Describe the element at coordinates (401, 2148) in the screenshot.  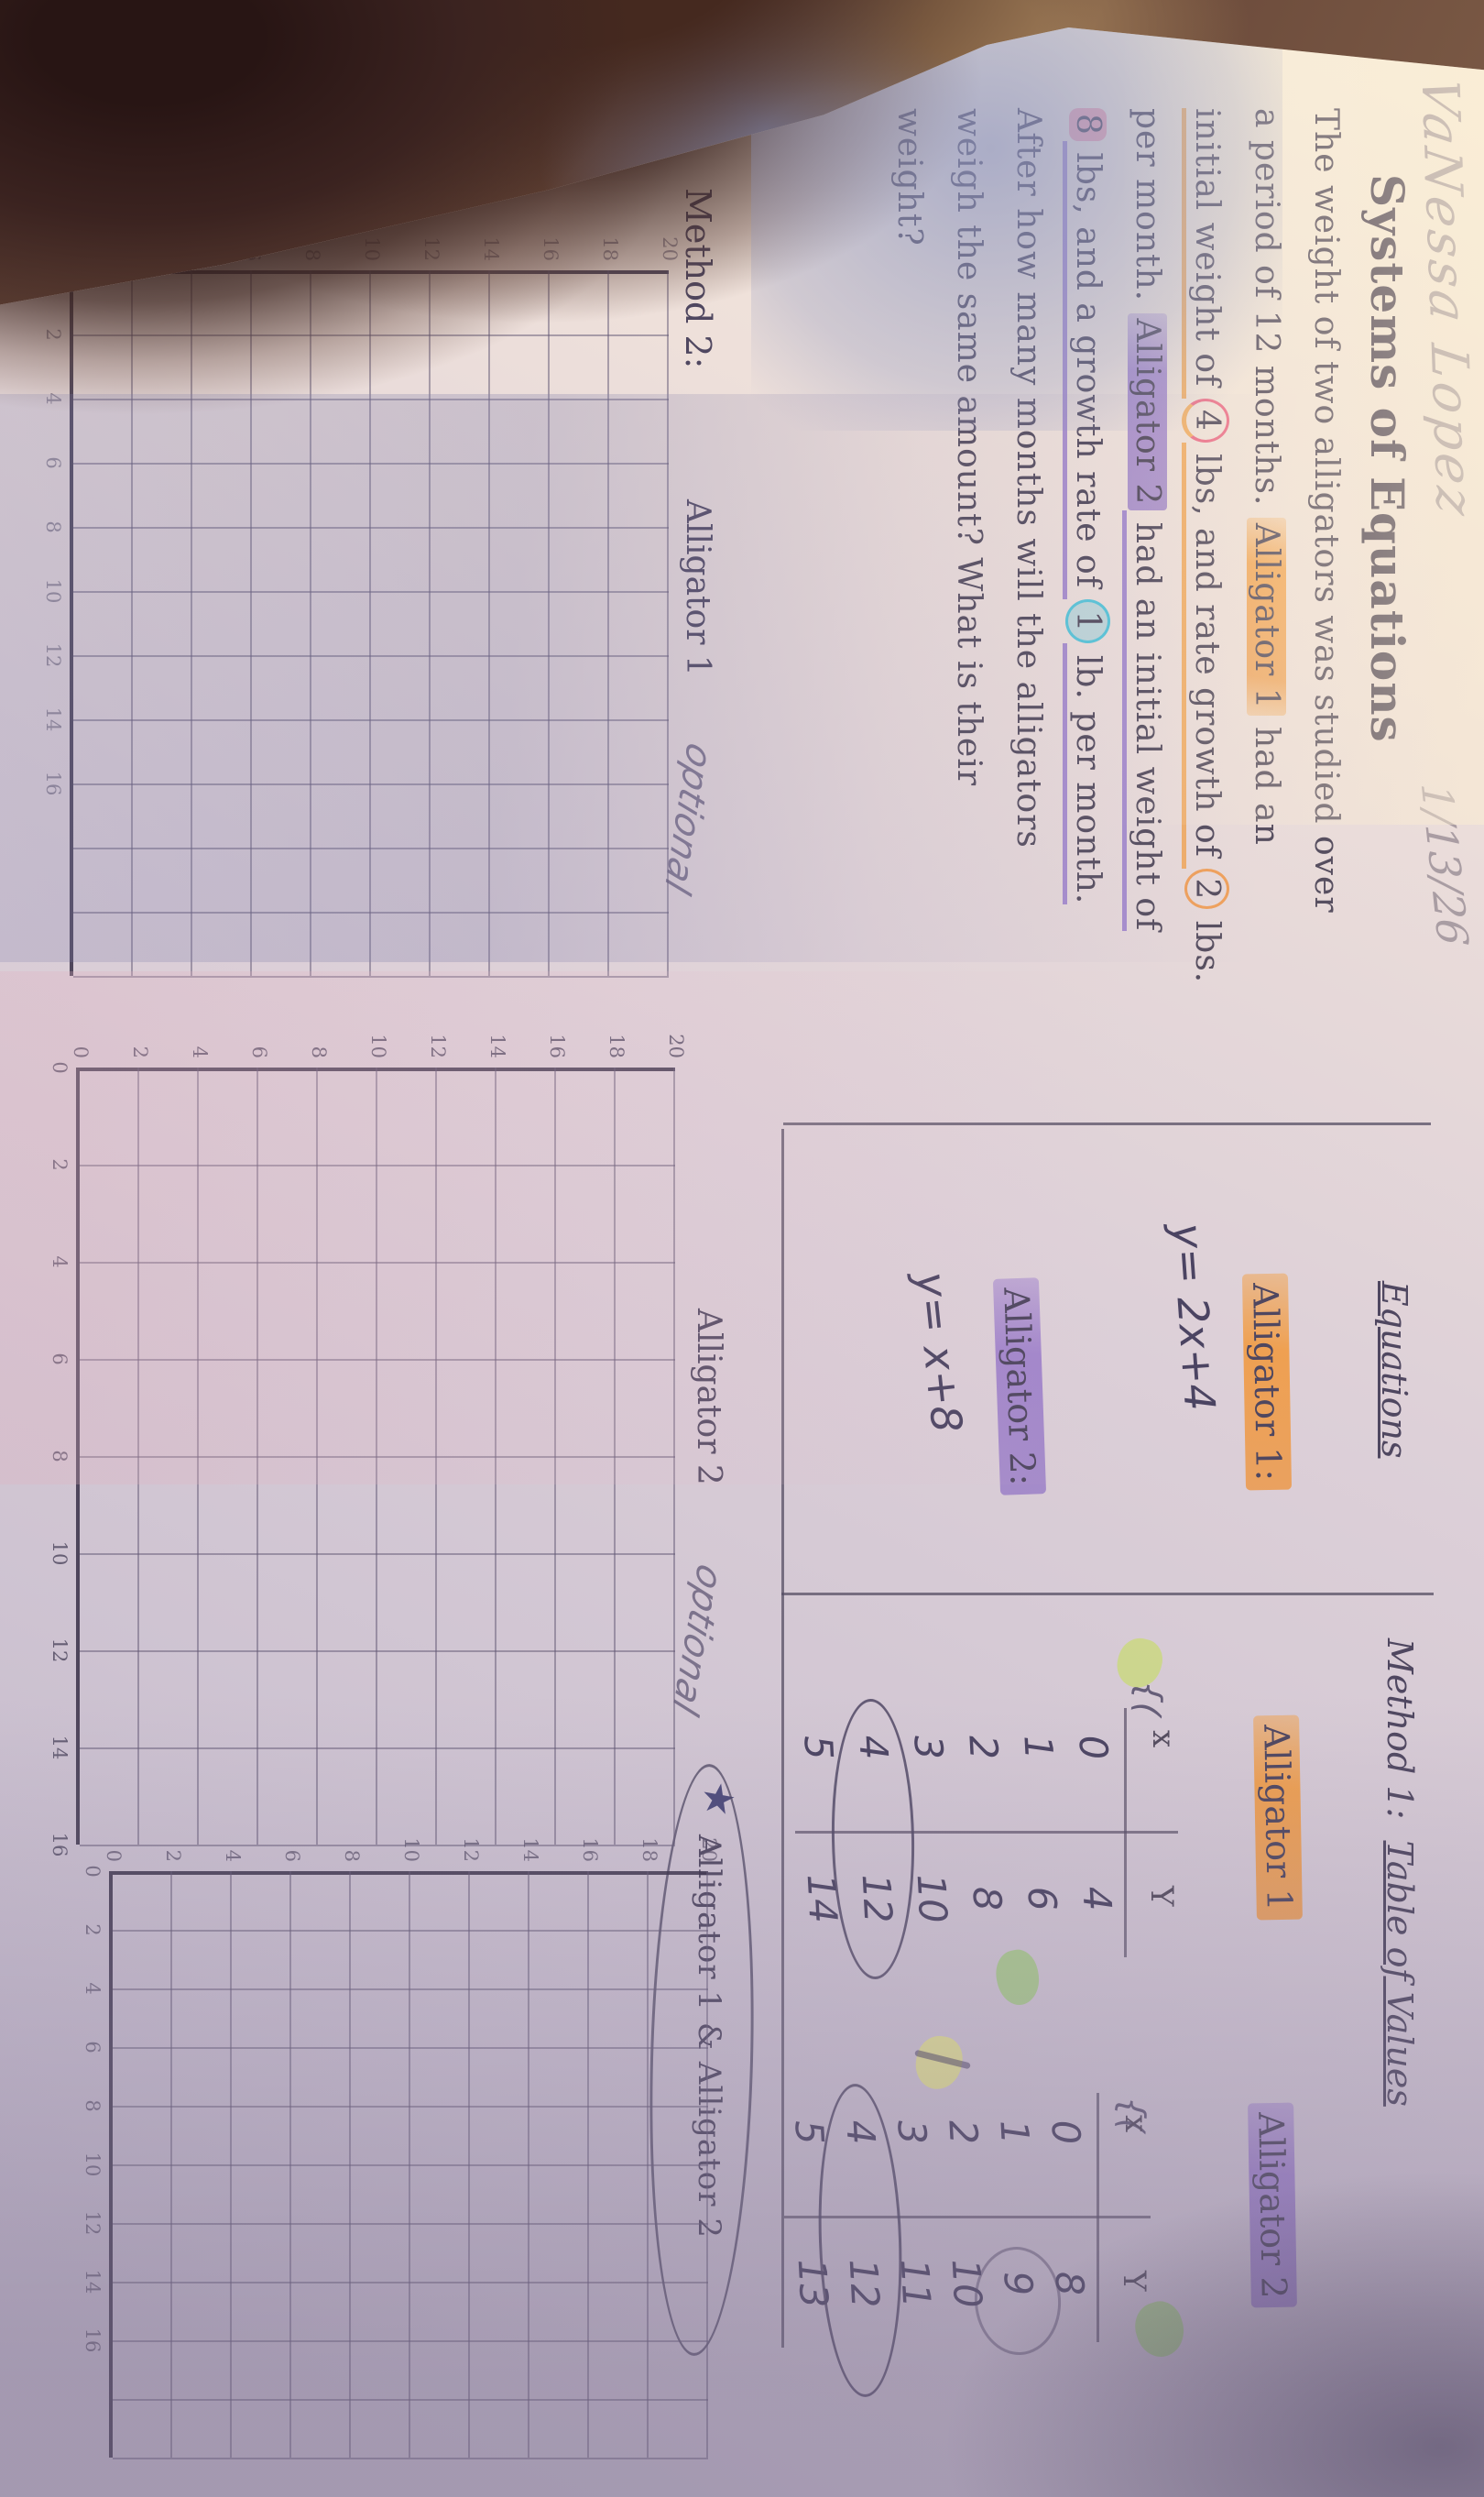
I see `graph-grid-3: 20 18 16 14 12 10 8 6 4 2 0 0 2 4 6 8 10 12 14 16` at that location.